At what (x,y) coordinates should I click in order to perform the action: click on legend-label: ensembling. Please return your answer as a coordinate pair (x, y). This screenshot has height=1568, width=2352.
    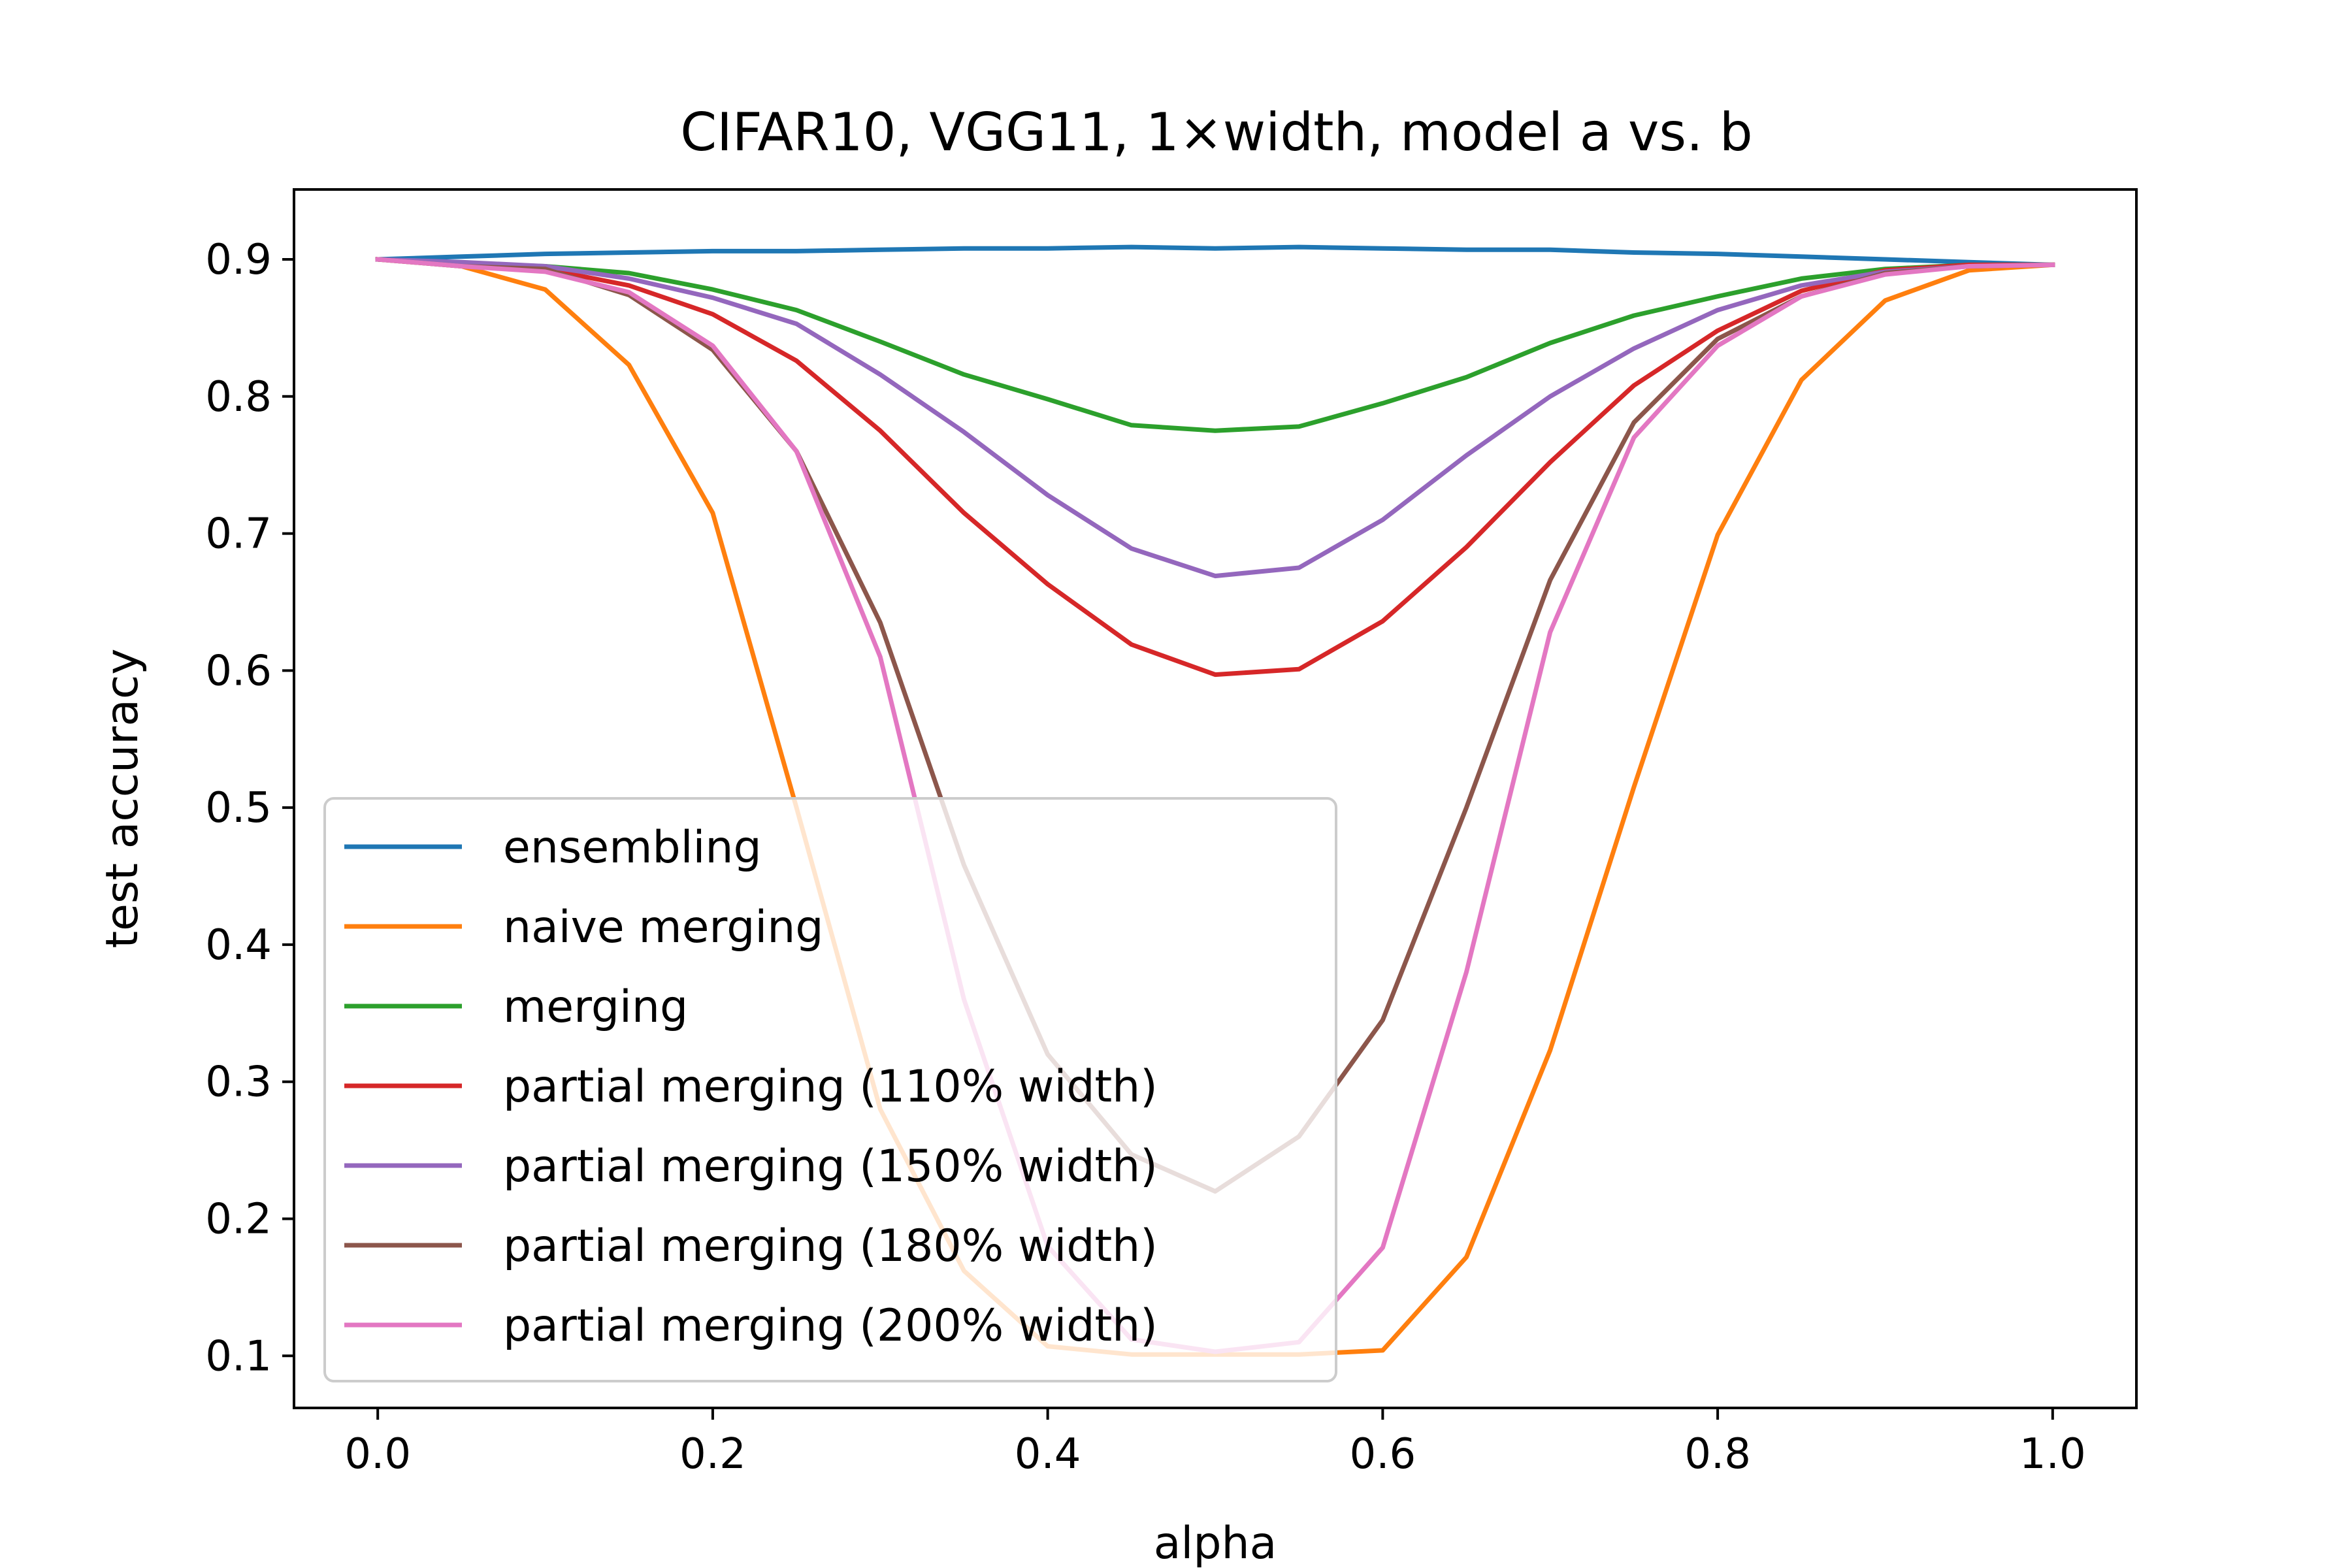
    Looking at the image, I should click on (632, 848).